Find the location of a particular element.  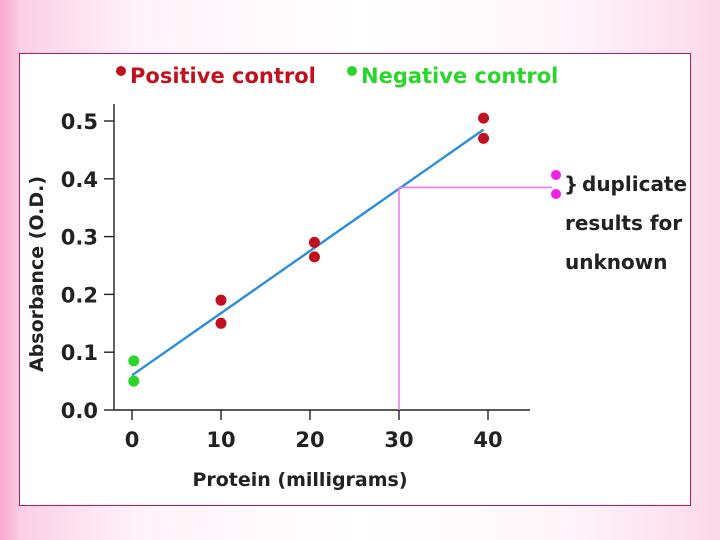

y-tick-label: 0.2 is located at coordinates (79, 295).